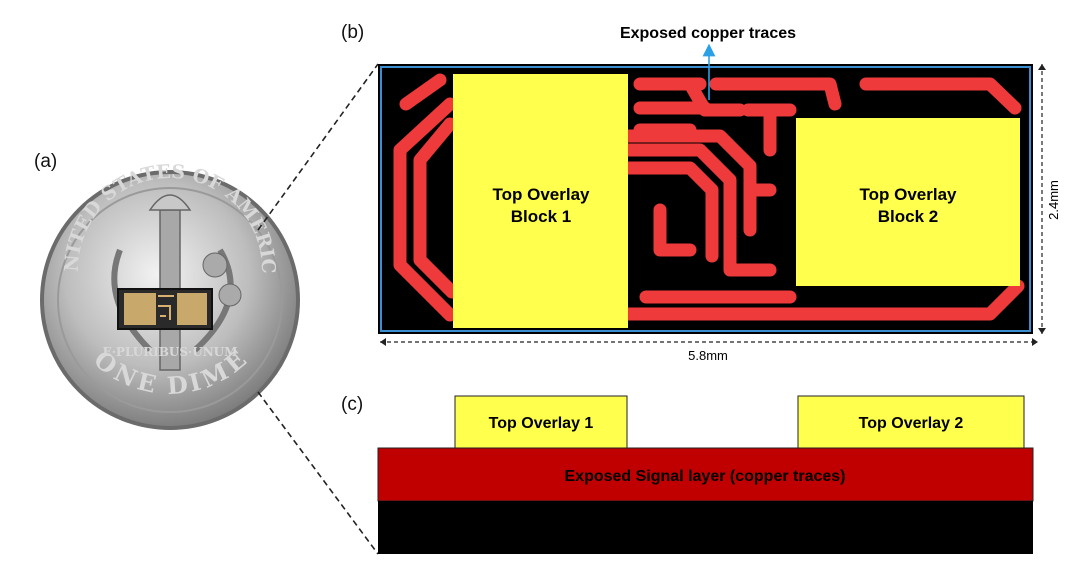 The image size is (1079, 584). I want to click on zoom-line-bottom, so click(318, 473).